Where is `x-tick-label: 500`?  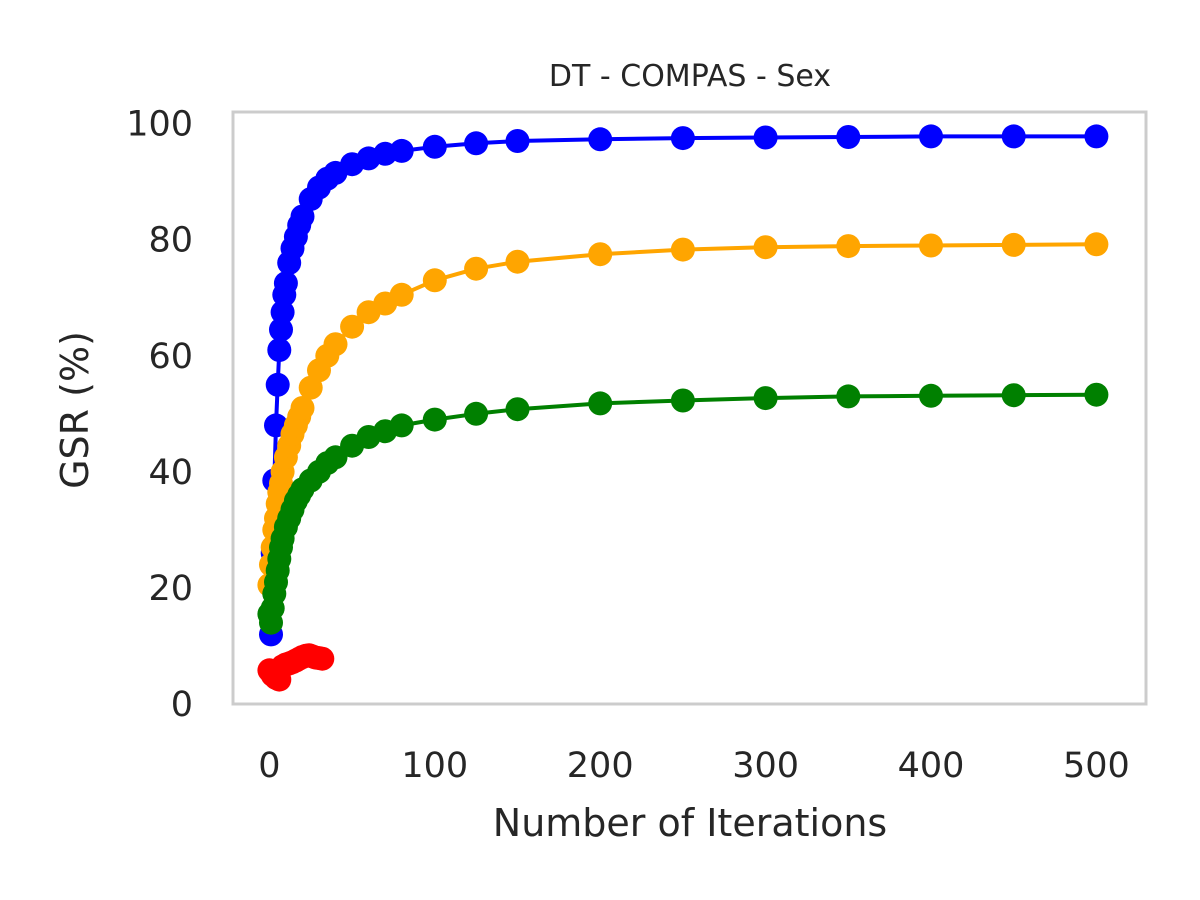 x-tick-label: 500 is located at coordinates (1096, 766).